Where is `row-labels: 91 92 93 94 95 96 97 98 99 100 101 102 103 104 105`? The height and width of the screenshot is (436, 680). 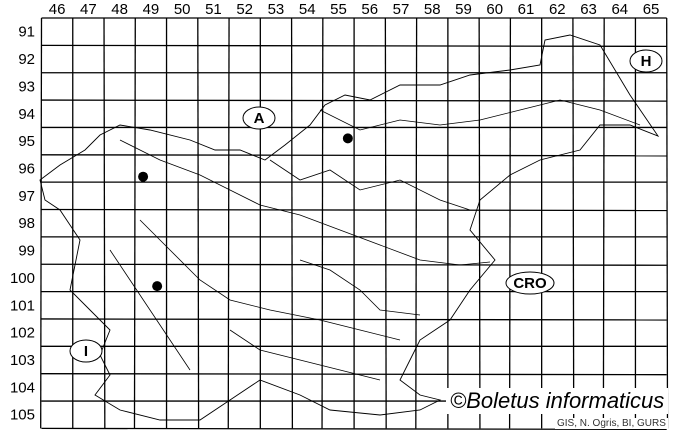
row-labels: 91 92 93 94 95 96 97 98 99 100 101 102 103 104 105 is located at coordinates (22, 224).